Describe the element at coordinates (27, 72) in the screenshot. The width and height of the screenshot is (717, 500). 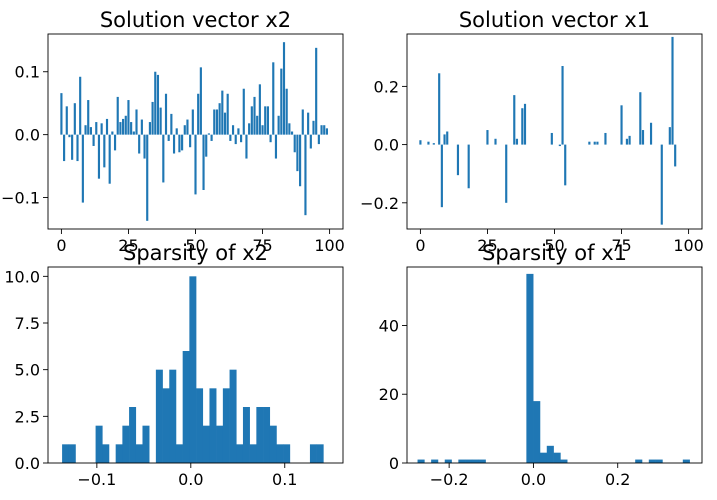
I see `y-tick-label: 0.1` at that location.